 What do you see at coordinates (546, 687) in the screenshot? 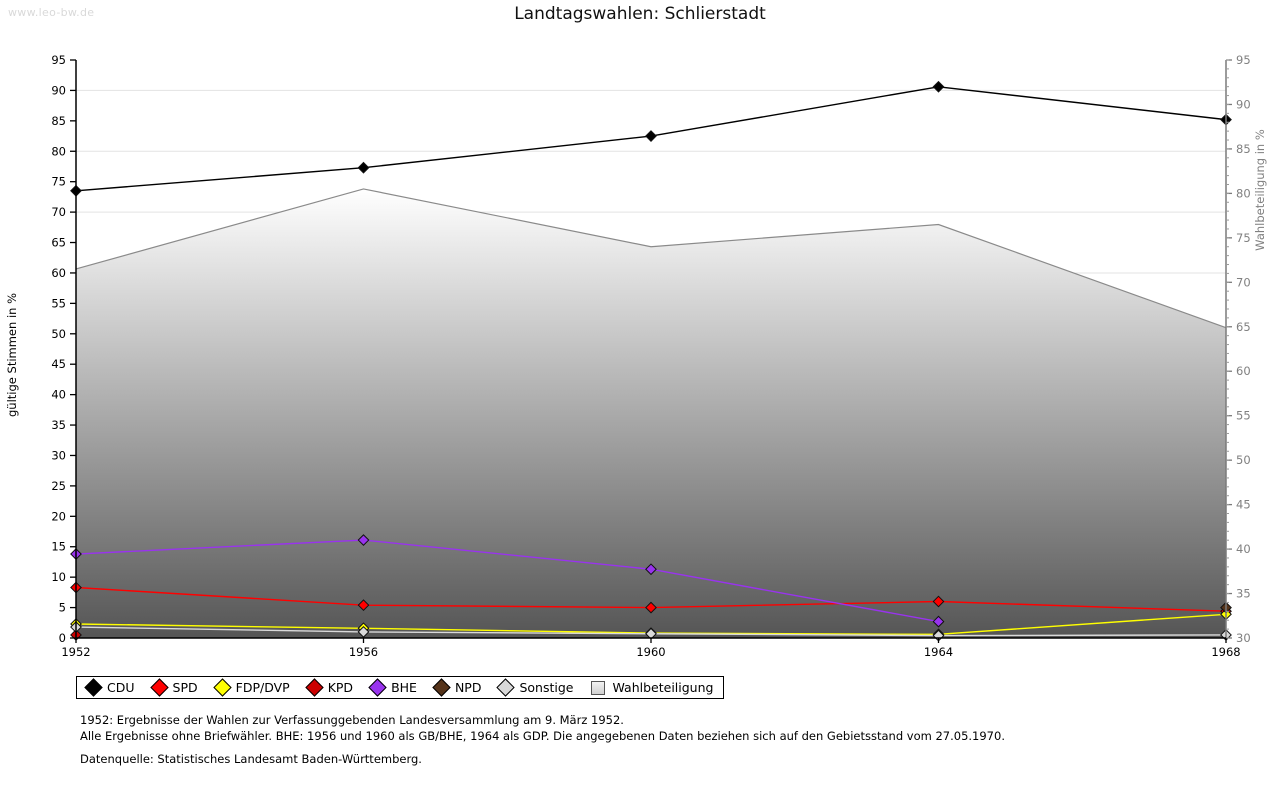
I see `legend-label: Sonstige` at bounding box center [546, 687].